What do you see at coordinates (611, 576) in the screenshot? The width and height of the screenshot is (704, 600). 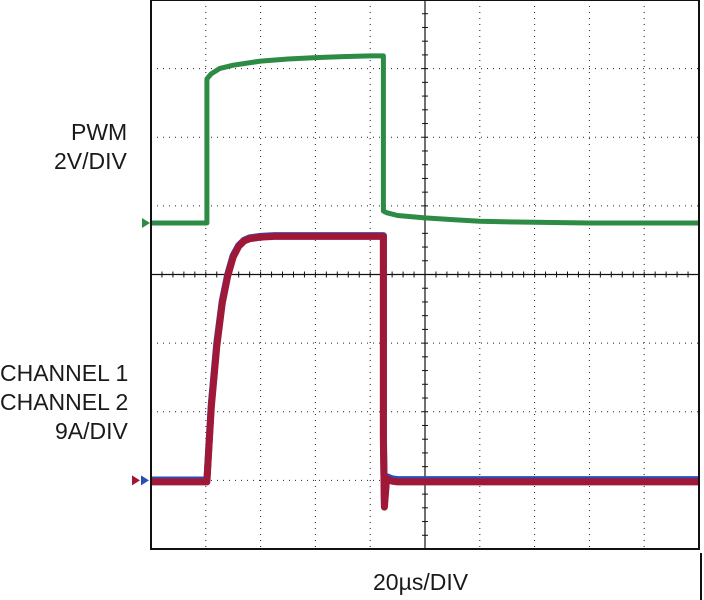 I see `bottom-right-edge` at bounding box center [611, 576].